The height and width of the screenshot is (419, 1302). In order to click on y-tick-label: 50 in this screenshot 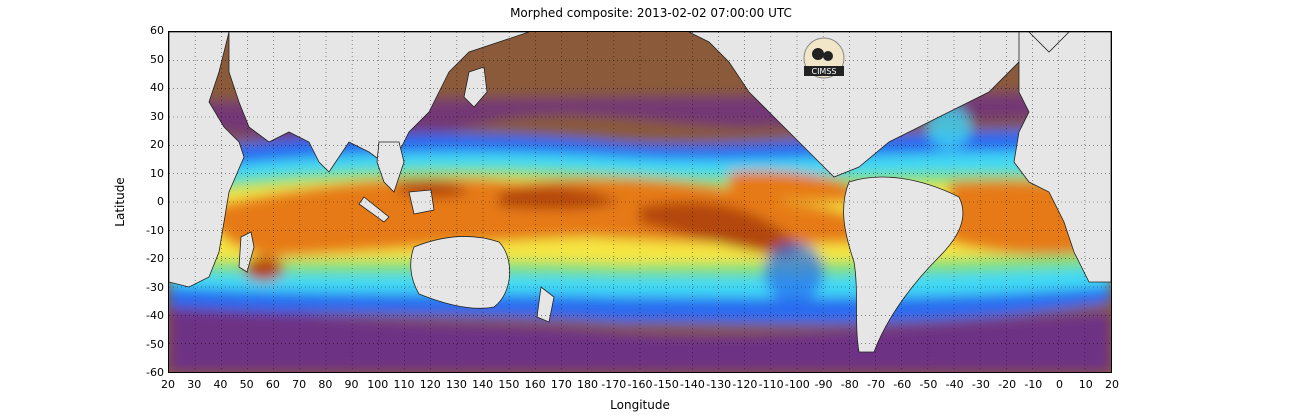, I will do `click(157, 59)`.